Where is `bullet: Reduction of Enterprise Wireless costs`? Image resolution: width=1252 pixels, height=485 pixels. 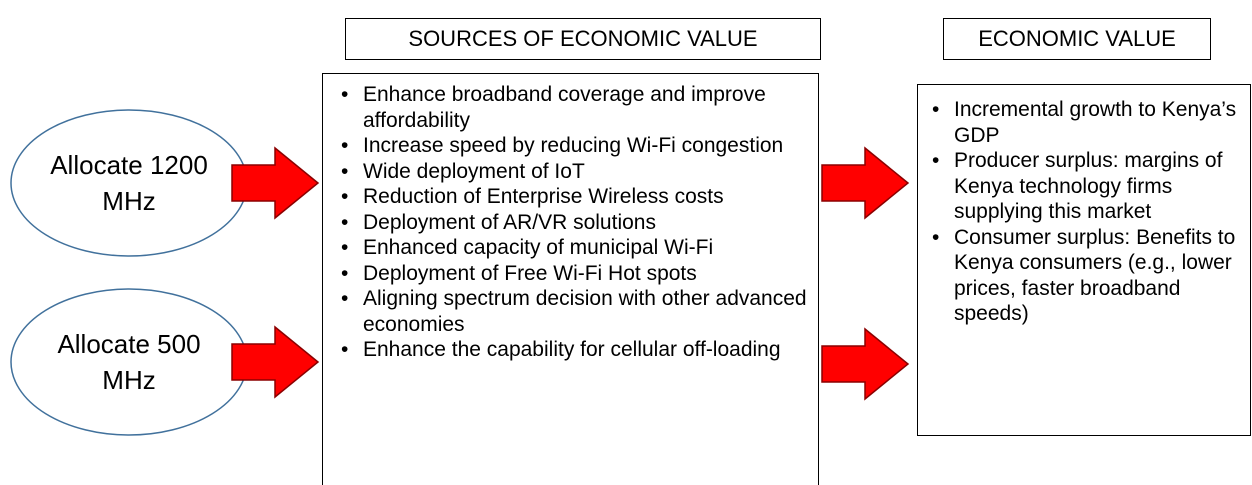
bullet: Reduction of Enterprise Wireless costs is located at coordinates (569, 197).